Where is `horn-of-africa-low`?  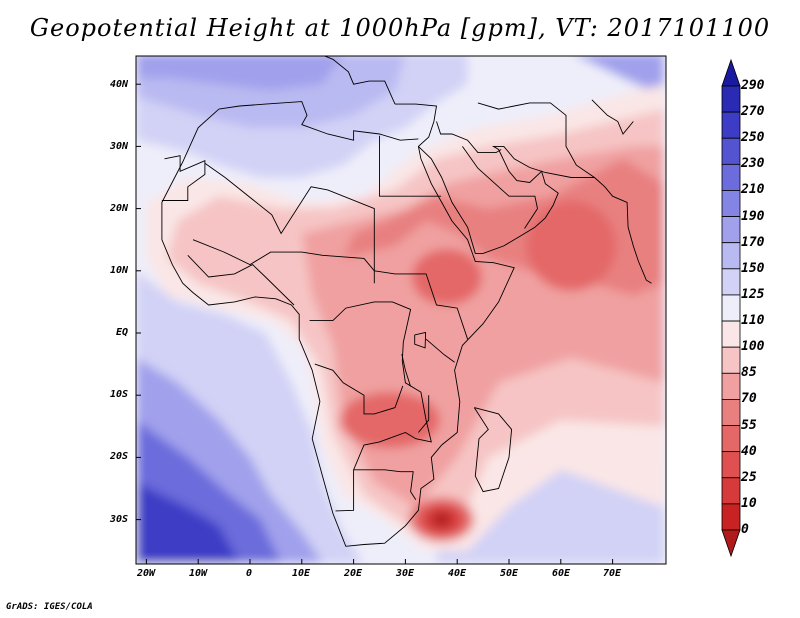 horn-of-africa-low is located at coordinates (446, 277).